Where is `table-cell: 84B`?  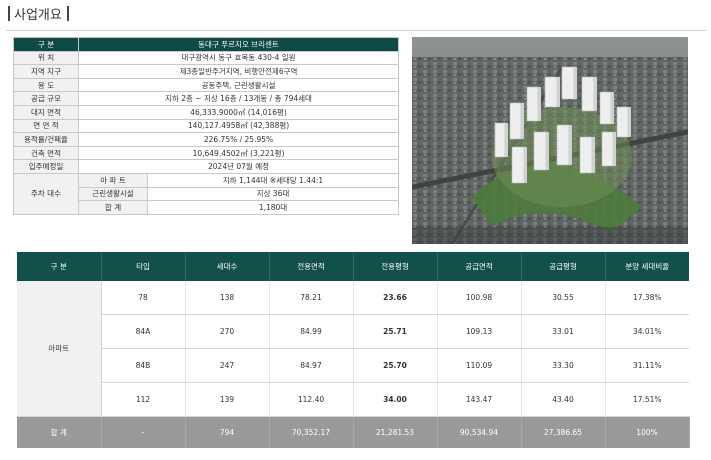 table-cell: 84B is located at coordinates (143, 365).